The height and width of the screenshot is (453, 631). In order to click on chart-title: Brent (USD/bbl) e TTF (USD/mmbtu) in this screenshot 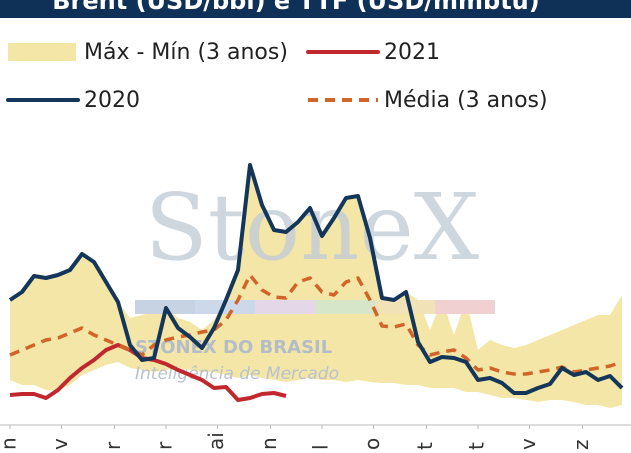, I will do `click(296, 7)`.